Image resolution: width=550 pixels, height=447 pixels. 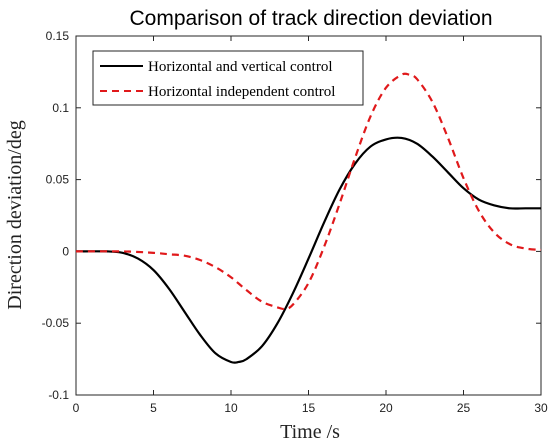 I want to click on legend-box, so click(x=228, y=78).